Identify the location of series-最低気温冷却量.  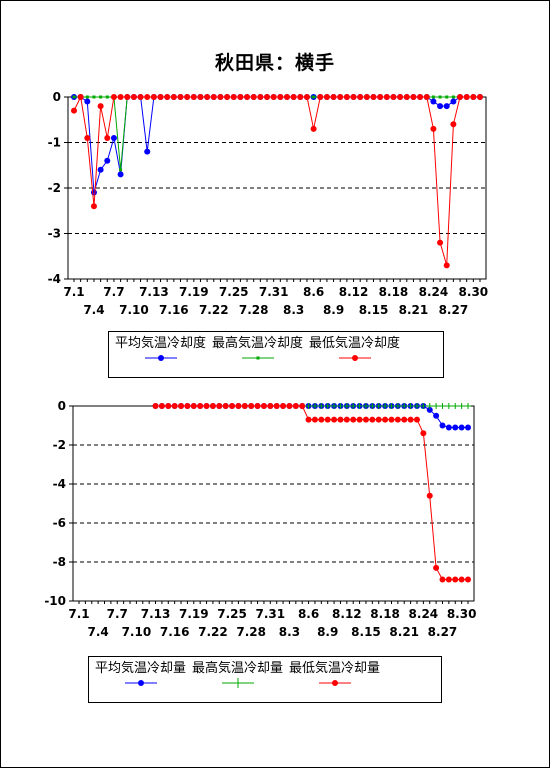
(311, 493).